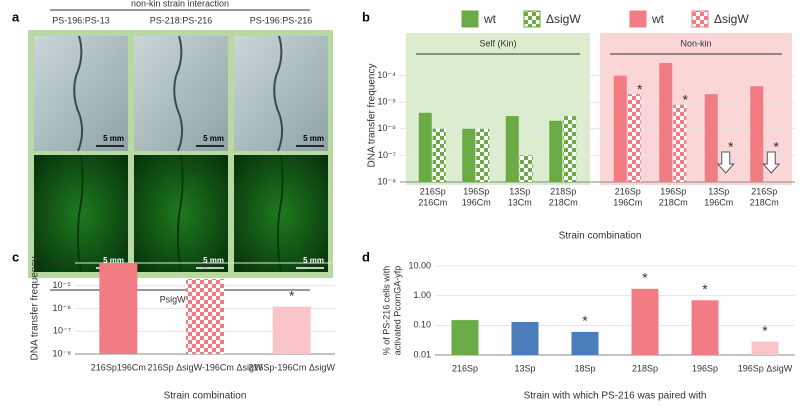  What do you see at coordinates (695, 43) in the screenshot?
I see `group-label: Non-kin` at bounding box center [695, 43].